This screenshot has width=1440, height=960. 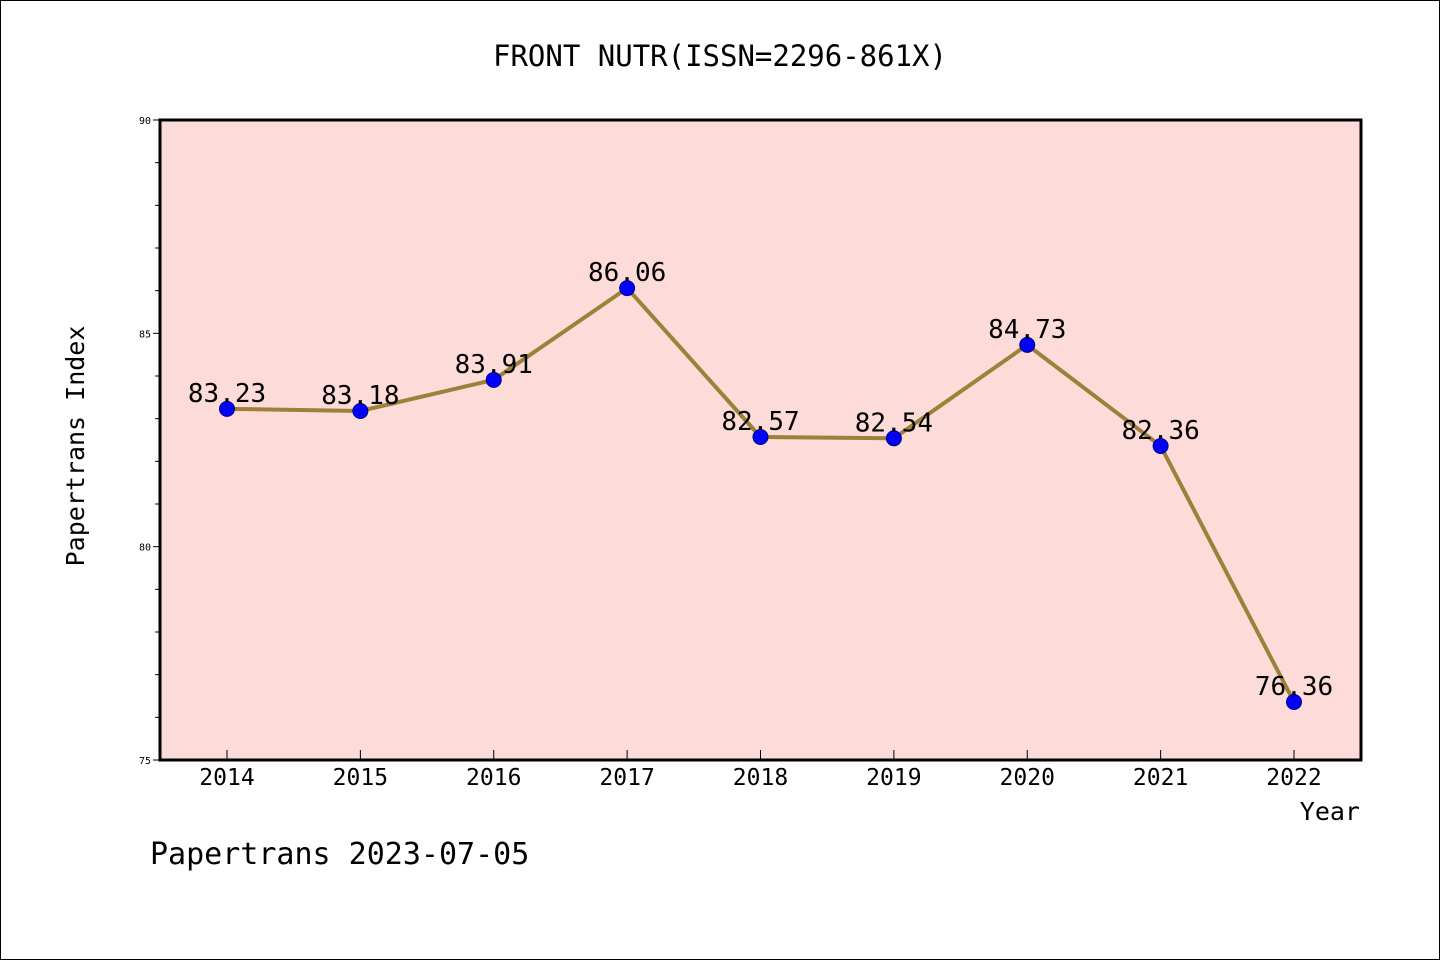 I want to click on y-tick-label: 90, so click(x=145, y=121).